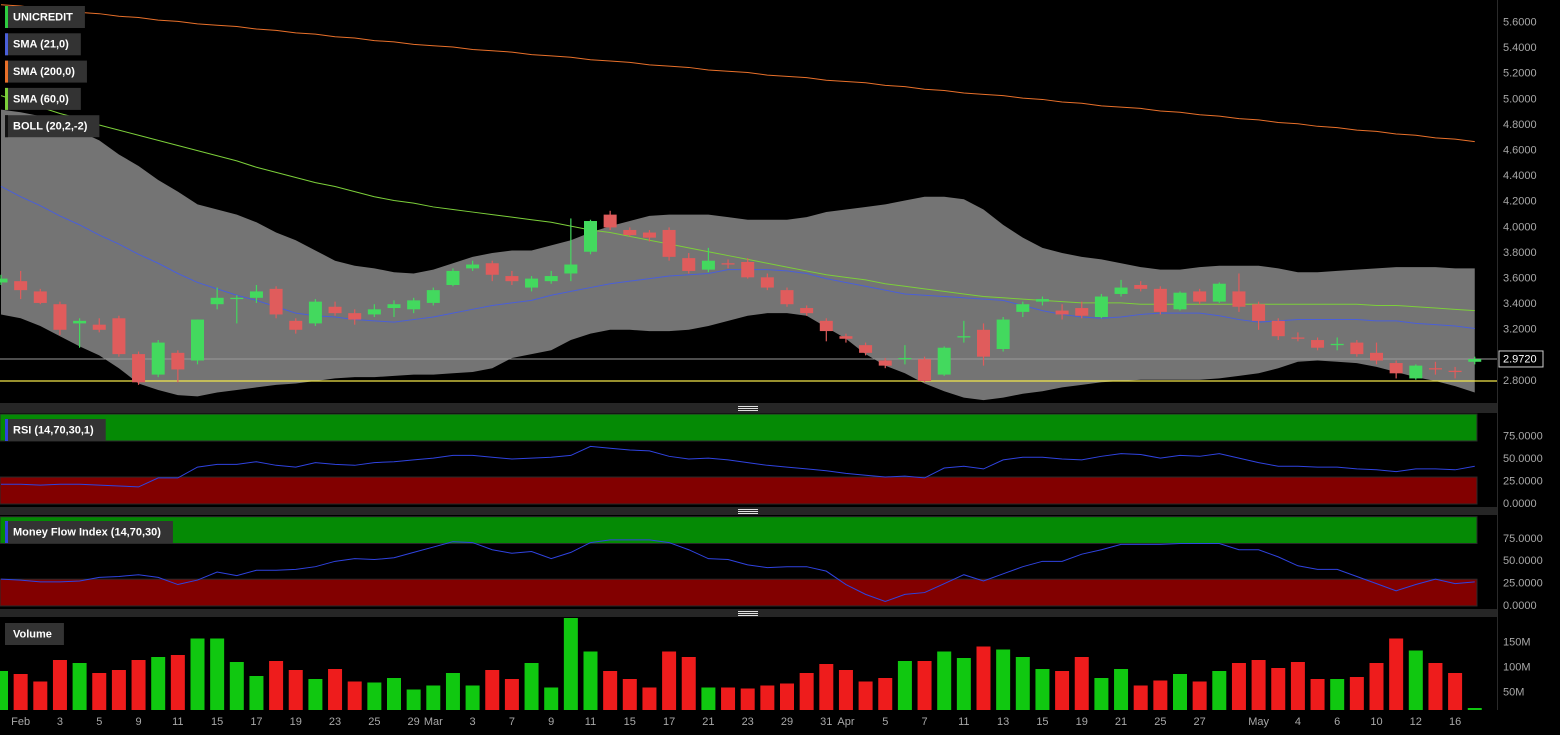 The image size is (1560, 735). I want to click on x-tick-label: 11, so click(963, 722).